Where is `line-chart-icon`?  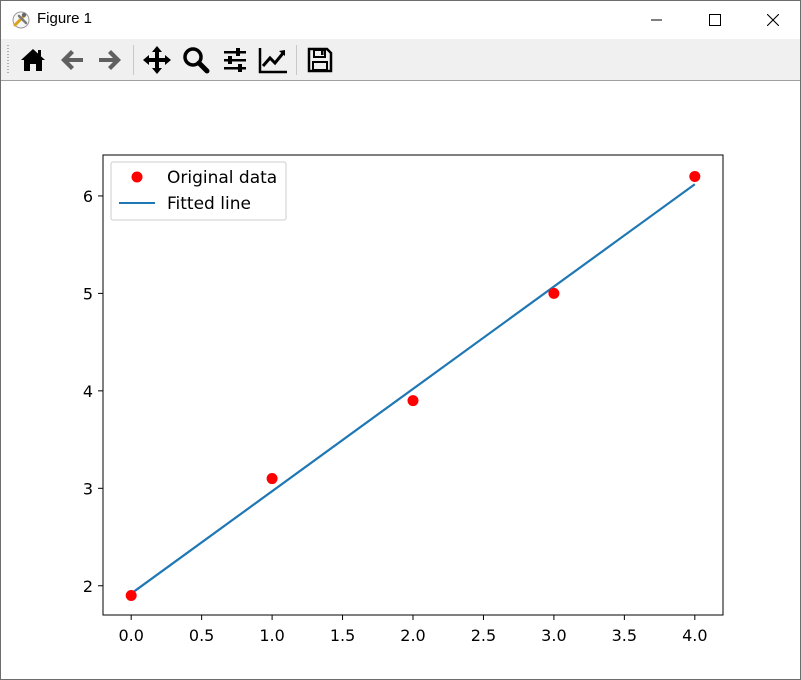
line-chart-icon is located at coordinates (272, 61).